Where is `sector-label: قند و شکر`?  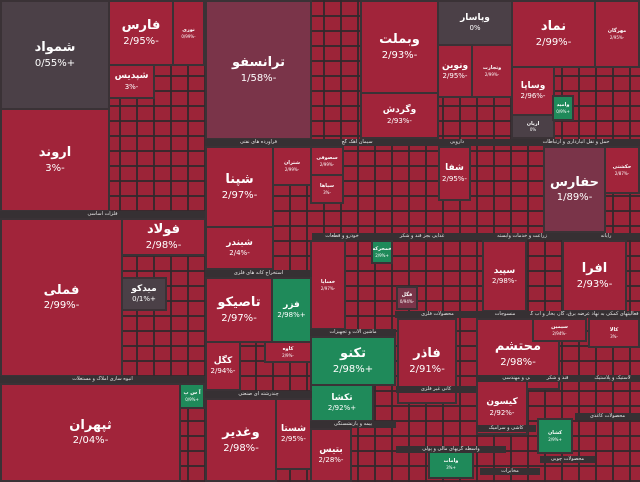
sector-label: قند و شکر is located at coordinates (557, 378).